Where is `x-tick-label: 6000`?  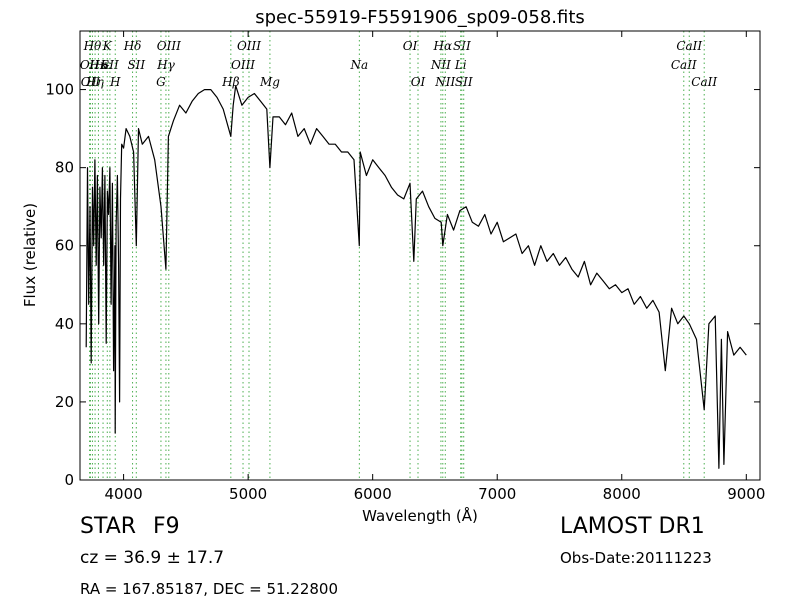 x-tick-label: 6000 is located at coordinates (373, 494).